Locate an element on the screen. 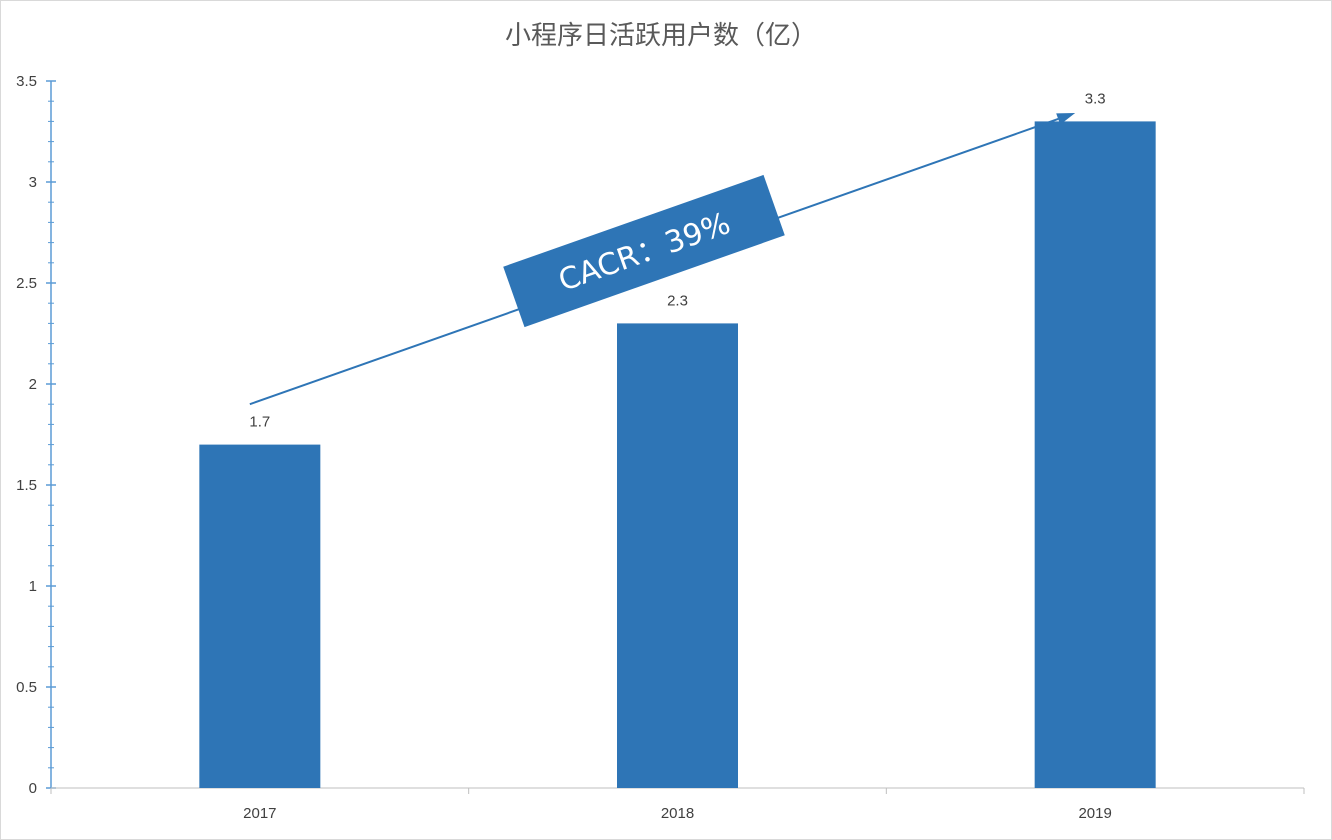 This screenshot has height=840, width=1332. y-tick-label: 2 is located at coordinates (33, 384).